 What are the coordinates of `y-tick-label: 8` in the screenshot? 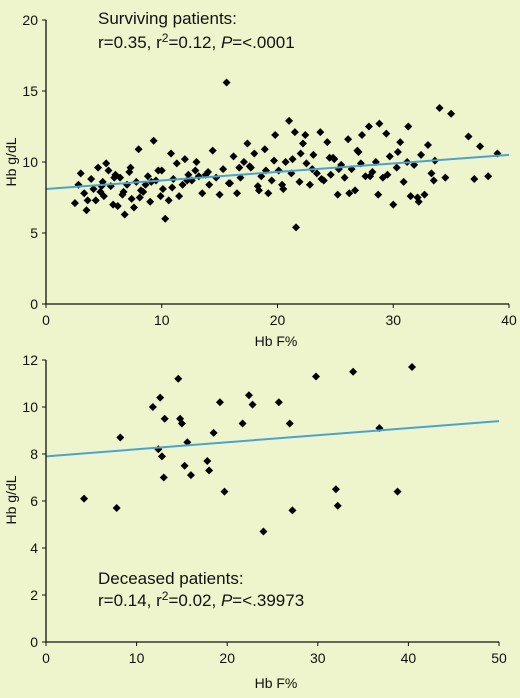 It's located at (34, 454).